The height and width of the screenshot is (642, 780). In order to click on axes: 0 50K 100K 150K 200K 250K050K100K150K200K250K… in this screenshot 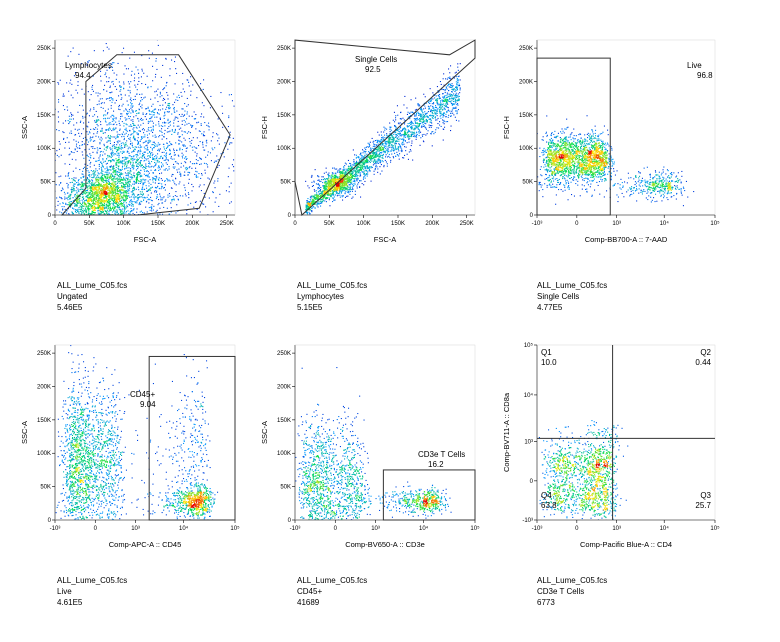, I will do `click(128, 141)`.